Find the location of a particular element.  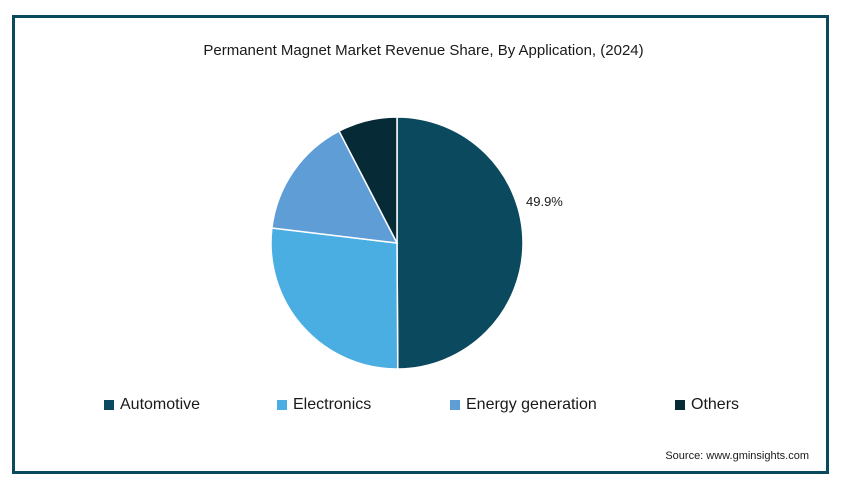

legend-item-others: Others is located at coordinates (707, 405).